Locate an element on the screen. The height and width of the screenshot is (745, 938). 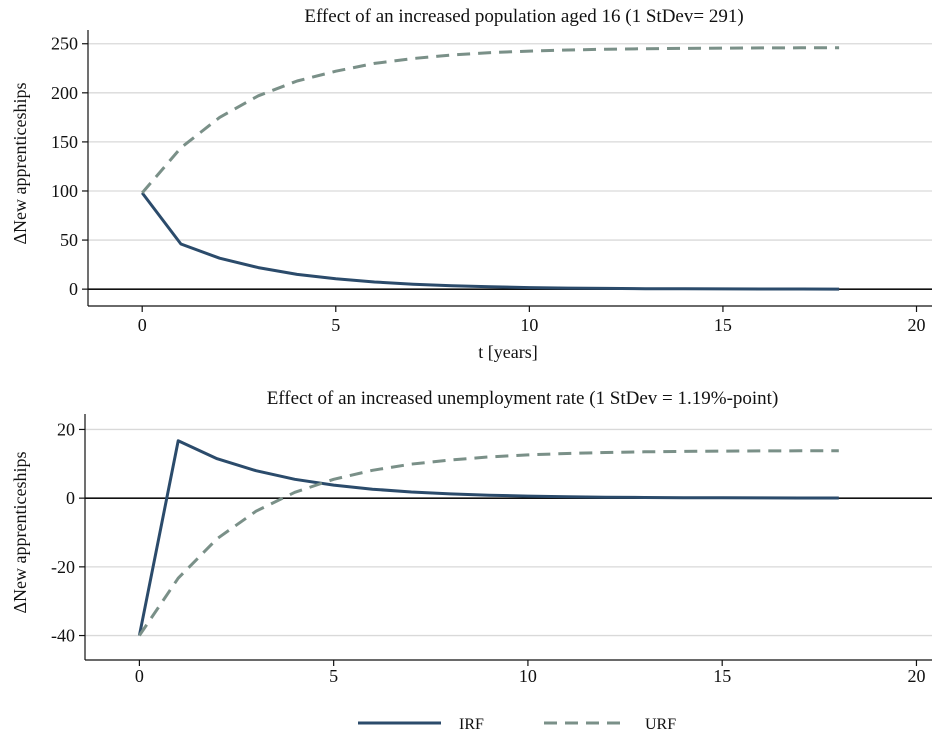
y-tick-label: 150 is located at coordinates (64, 142).